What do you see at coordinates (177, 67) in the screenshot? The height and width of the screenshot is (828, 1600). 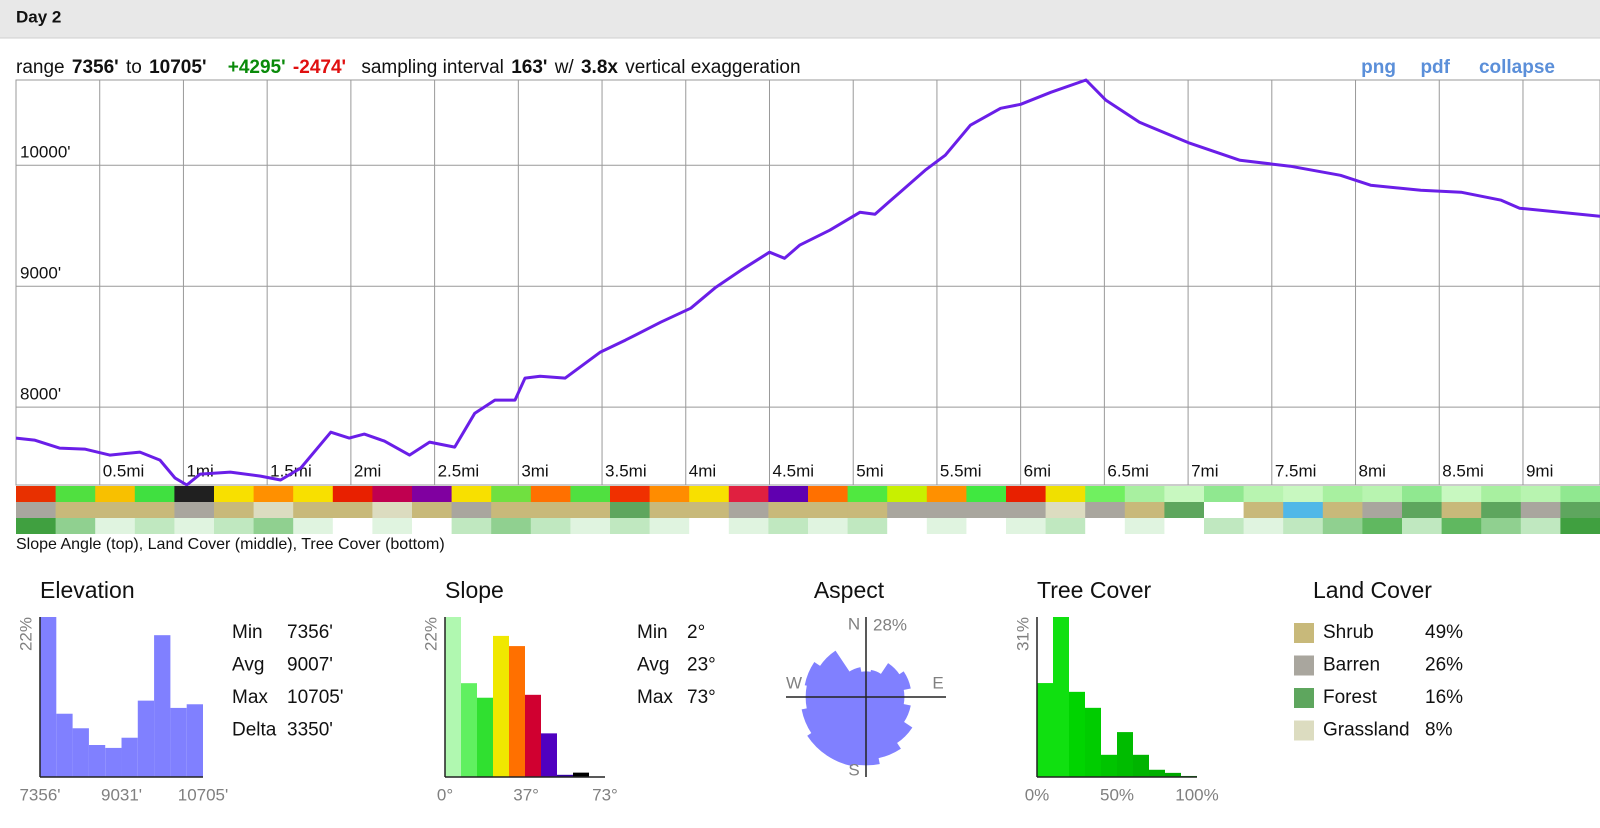 I see `summary-value: 10705'` at bounding box center [177, 67].